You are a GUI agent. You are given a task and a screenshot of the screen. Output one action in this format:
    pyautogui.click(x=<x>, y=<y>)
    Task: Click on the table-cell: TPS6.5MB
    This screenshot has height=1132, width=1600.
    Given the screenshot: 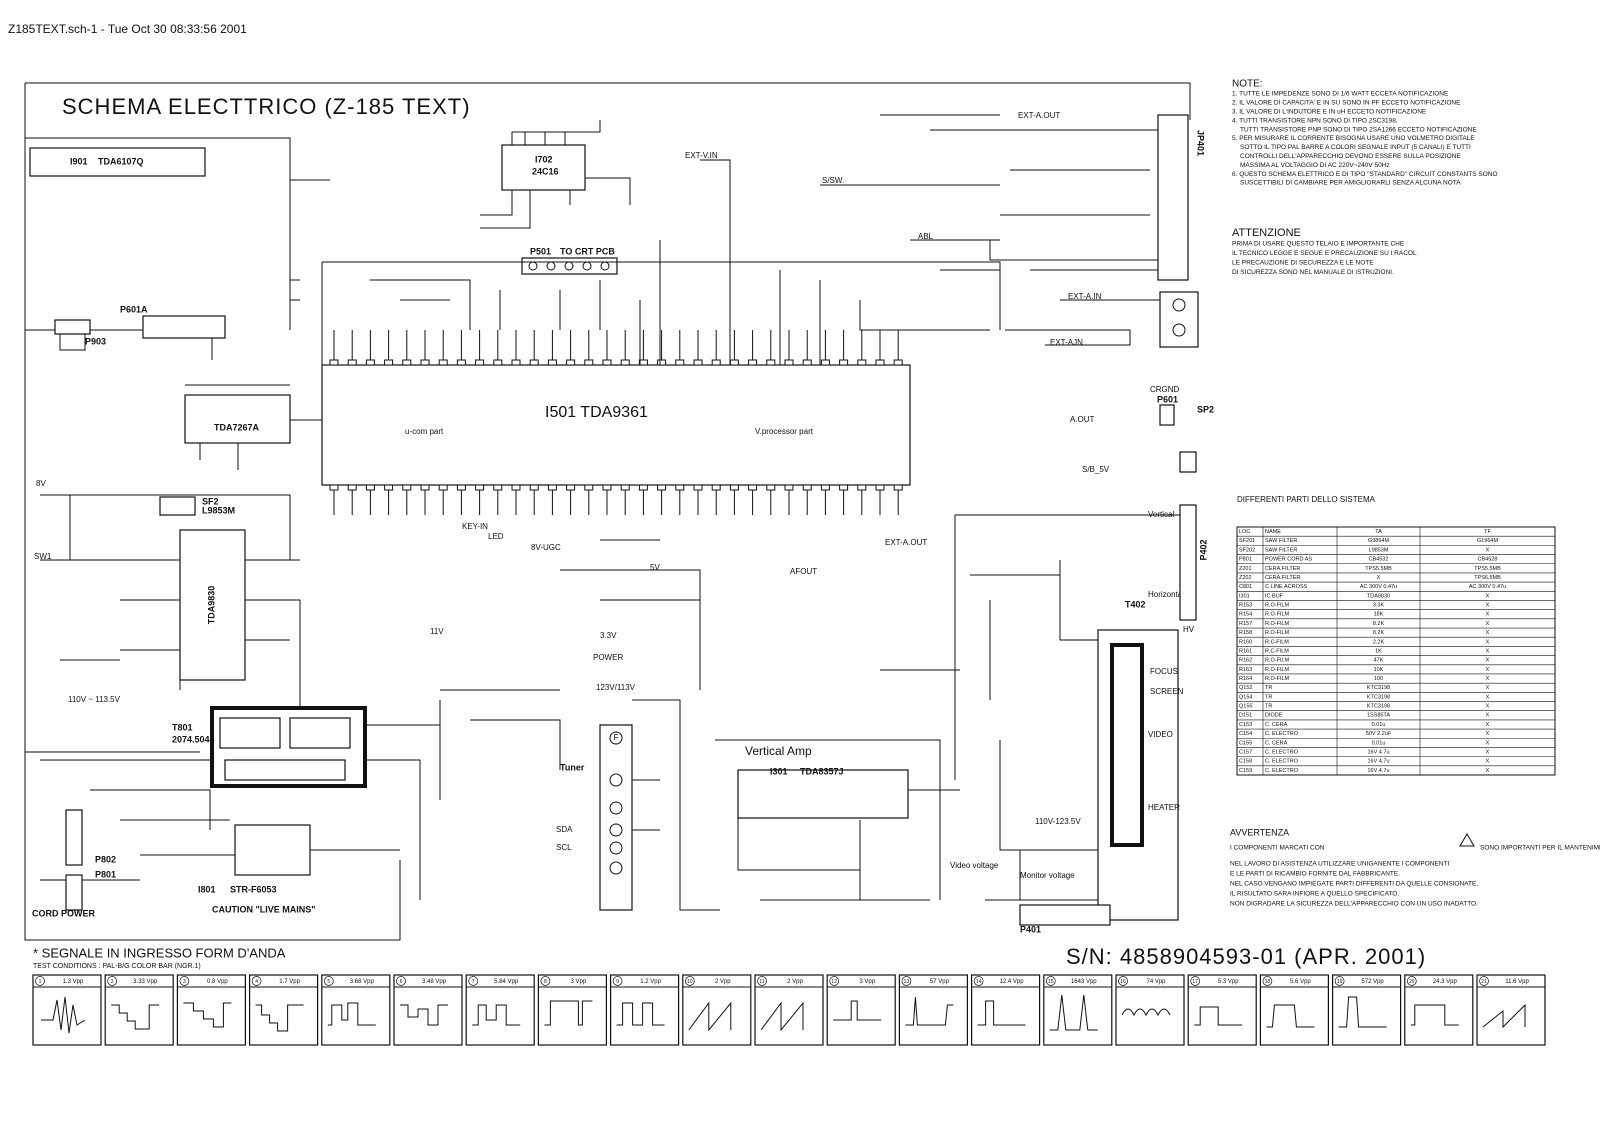 What is the action you would take?
    pyautogui.click(x=1487, y=578)
    